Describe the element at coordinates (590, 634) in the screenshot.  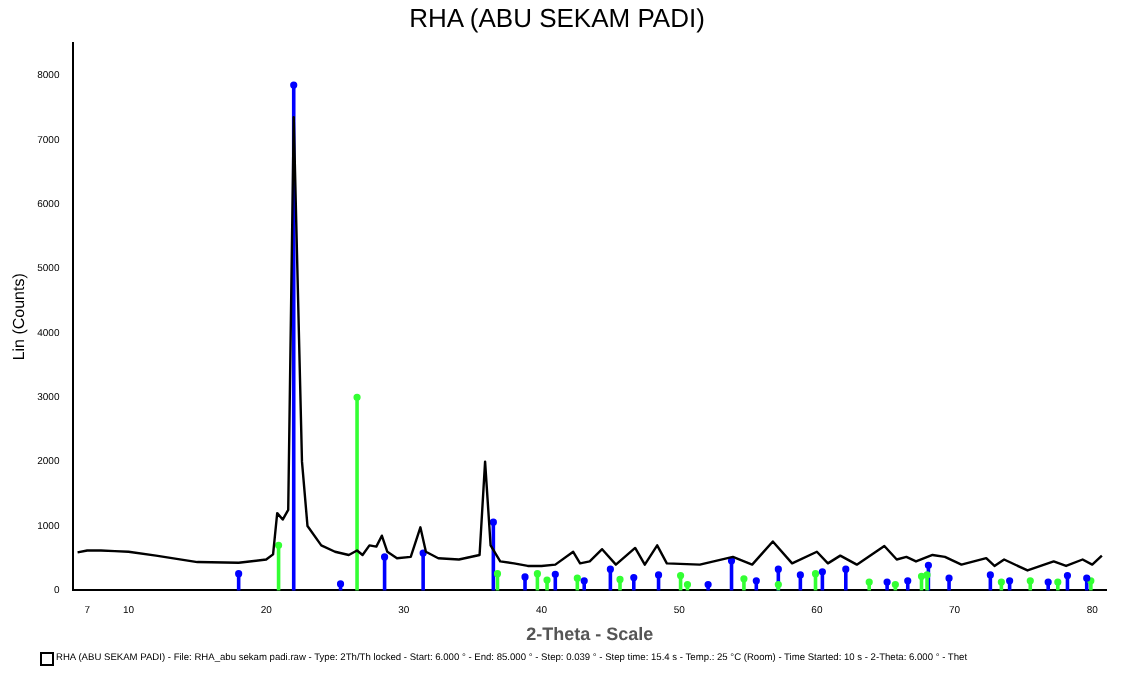
I see `x-axis-title: 2-Theta - Scale` at that location.